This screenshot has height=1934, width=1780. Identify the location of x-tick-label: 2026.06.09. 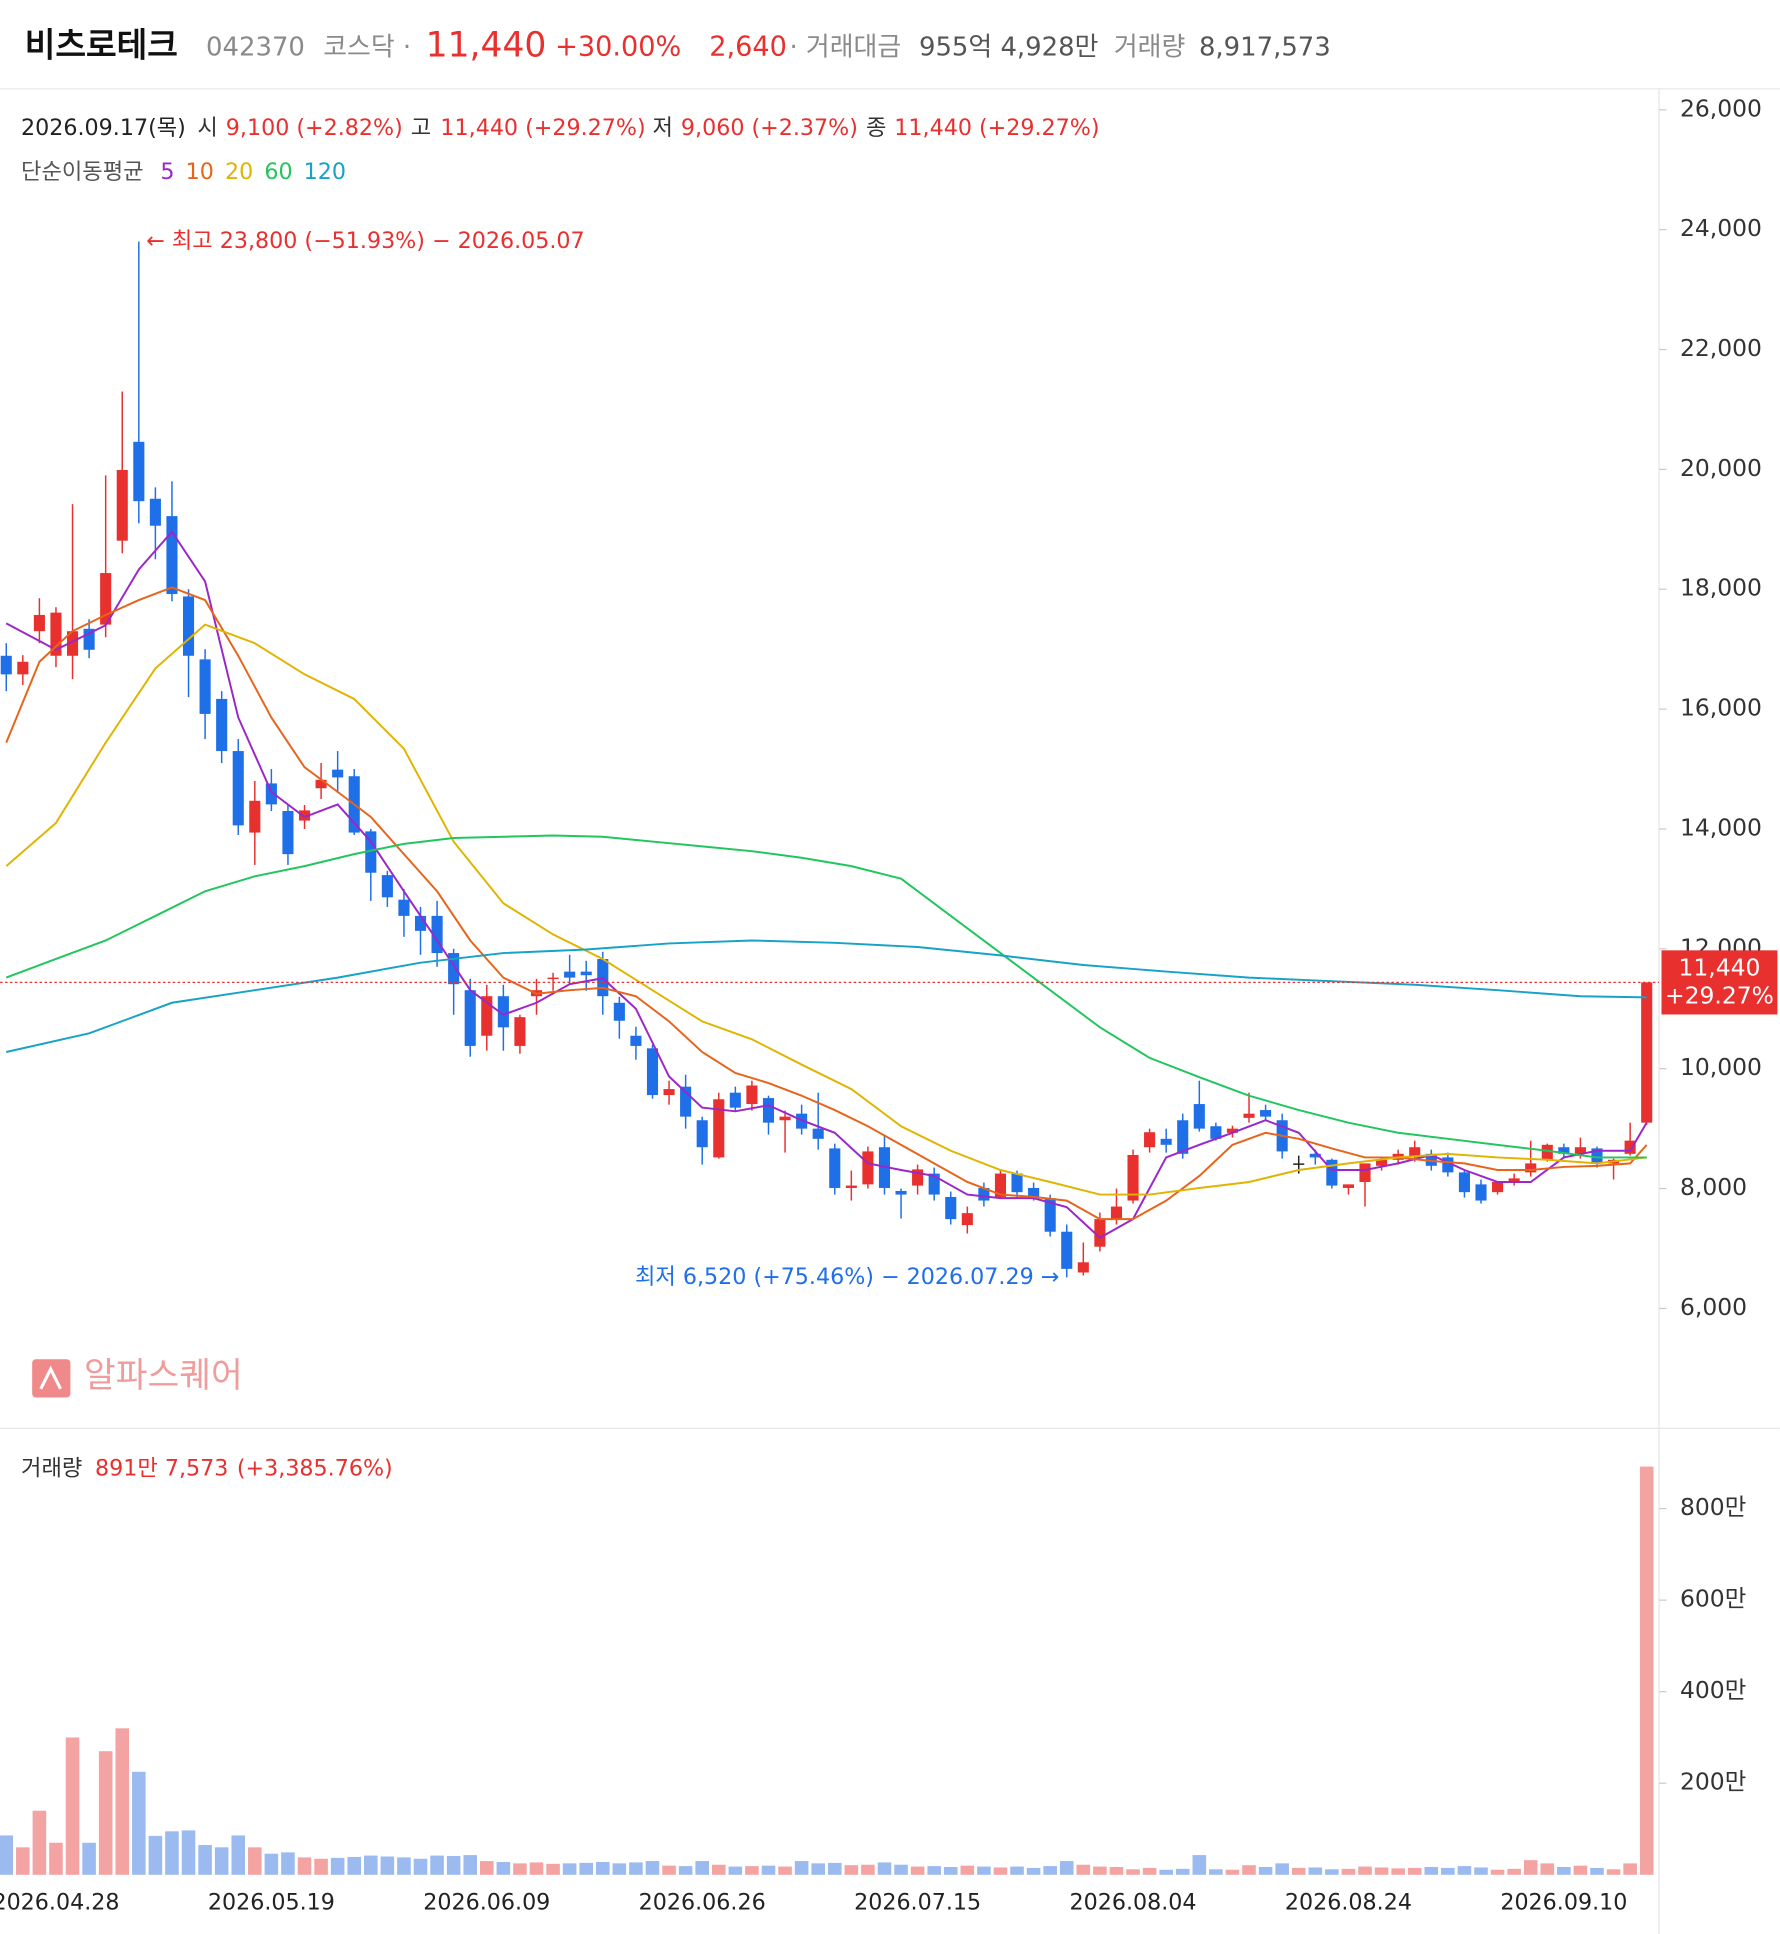
(486, 1903).